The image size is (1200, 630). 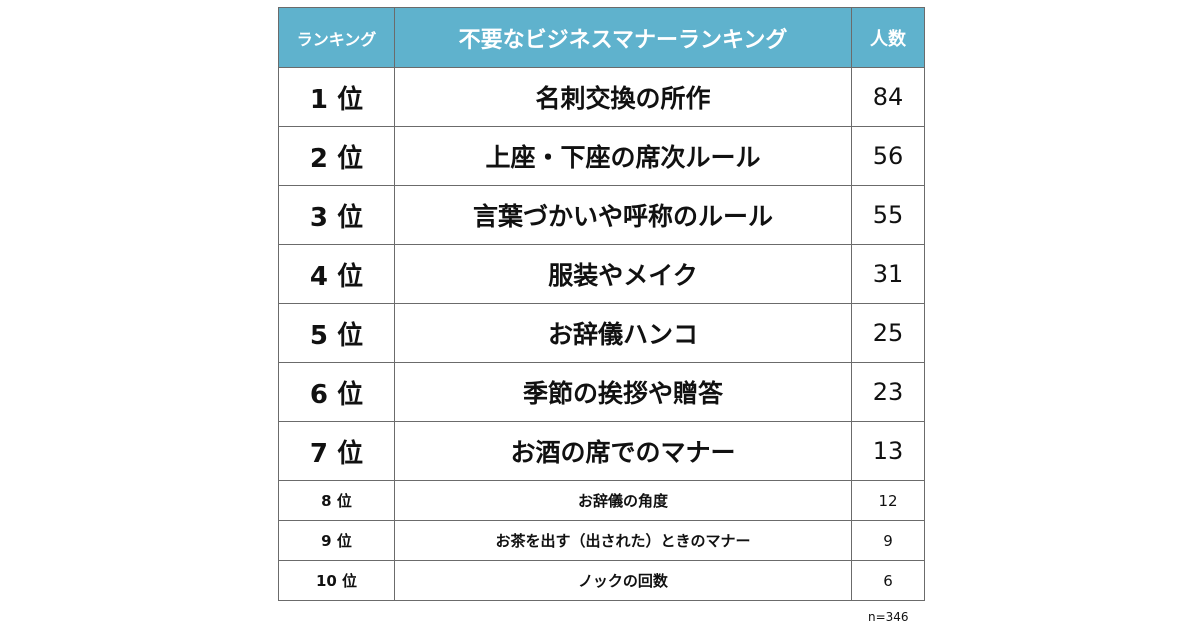 I want to click on table-row: 3 位言葉づかいや呼称のルール 55, so click(x=601, y=215).